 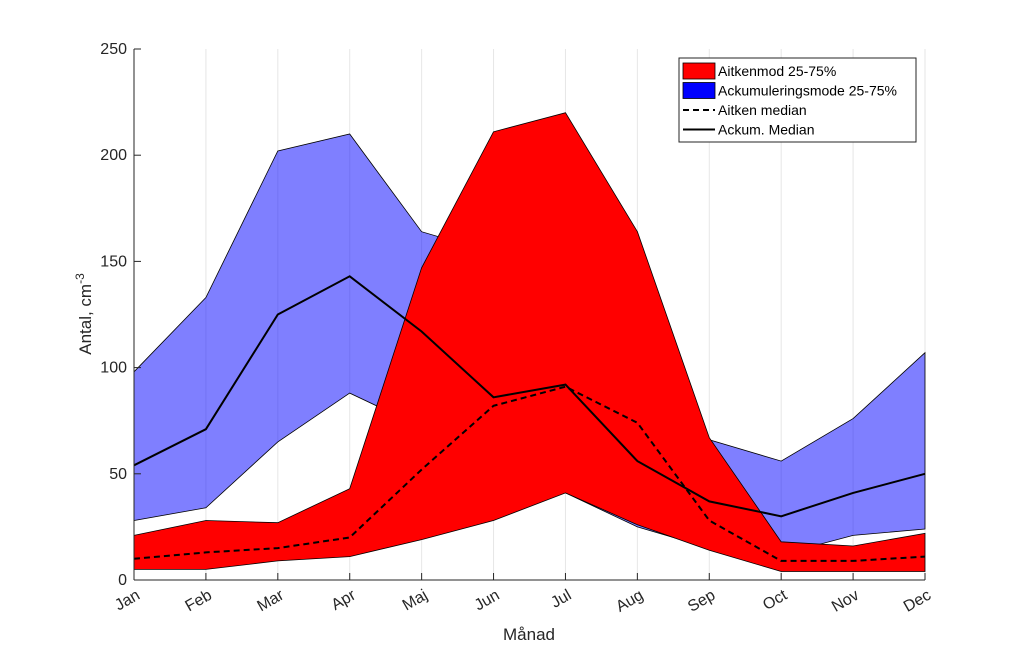 I want to click on y-tick-label-200: 200, so click(x=113, y=155).